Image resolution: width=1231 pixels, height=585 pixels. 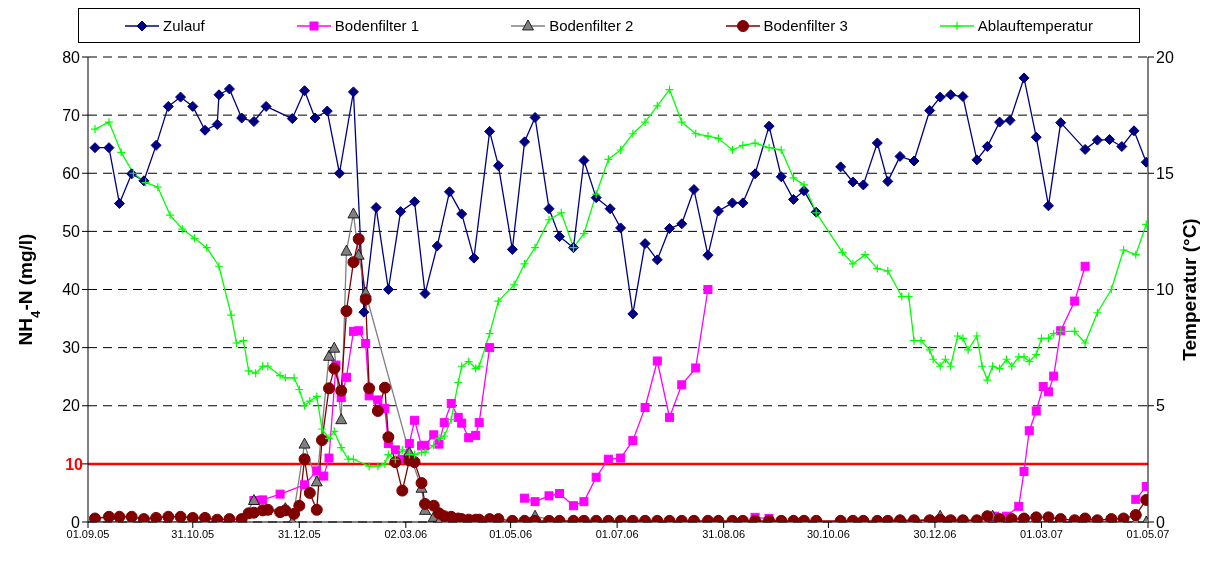 I want to click on x-tick-label: 01.05.06, so click(x=511, y=533).